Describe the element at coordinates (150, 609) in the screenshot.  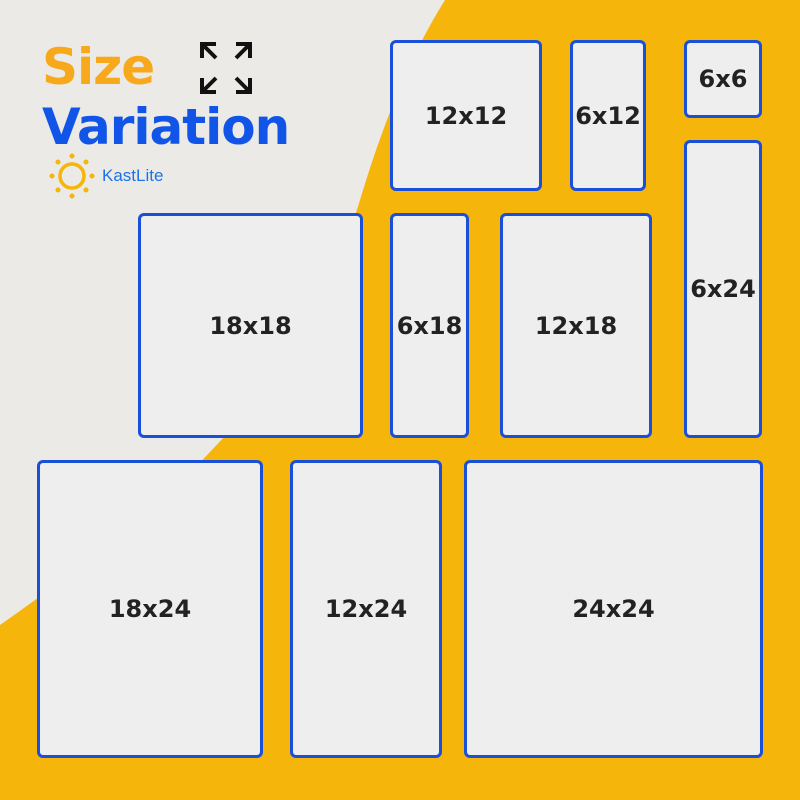
I see `panel-18x24: 18x24` at that location.